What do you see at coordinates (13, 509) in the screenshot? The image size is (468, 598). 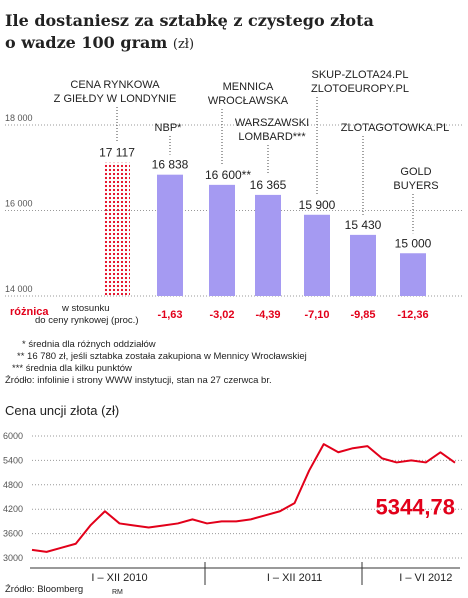 I see `y-tick-label: 4200` at bounding box center [13, 509].